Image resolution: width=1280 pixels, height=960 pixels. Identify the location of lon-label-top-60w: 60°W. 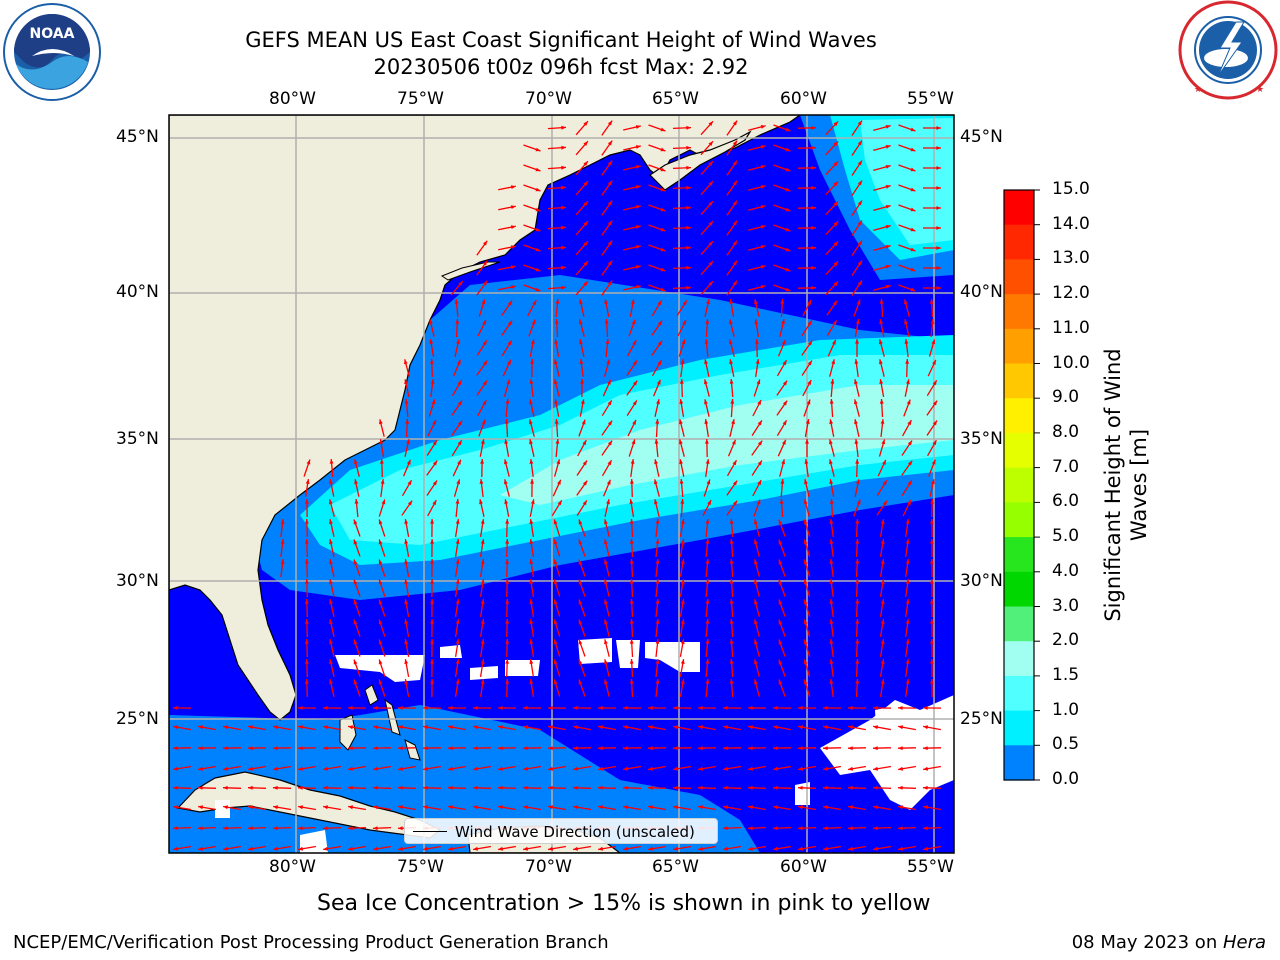
(803, 99).